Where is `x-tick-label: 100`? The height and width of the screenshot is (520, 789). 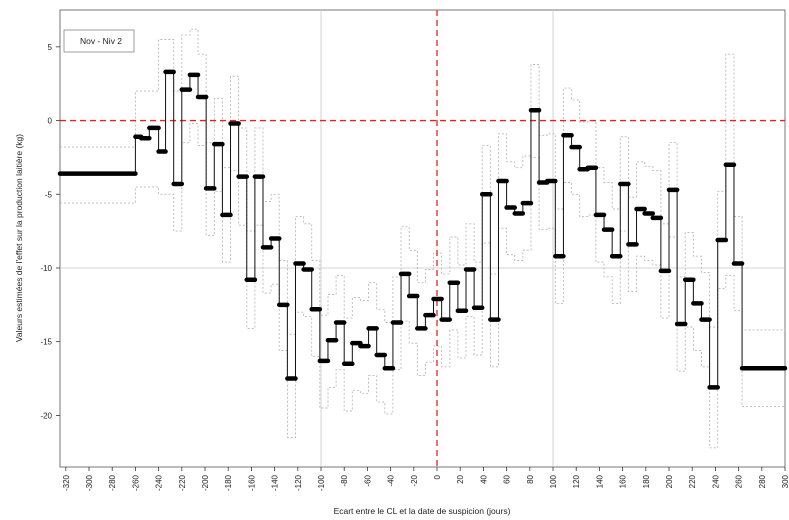 x-tick-label: 100 is located at coordinates (553, 481).